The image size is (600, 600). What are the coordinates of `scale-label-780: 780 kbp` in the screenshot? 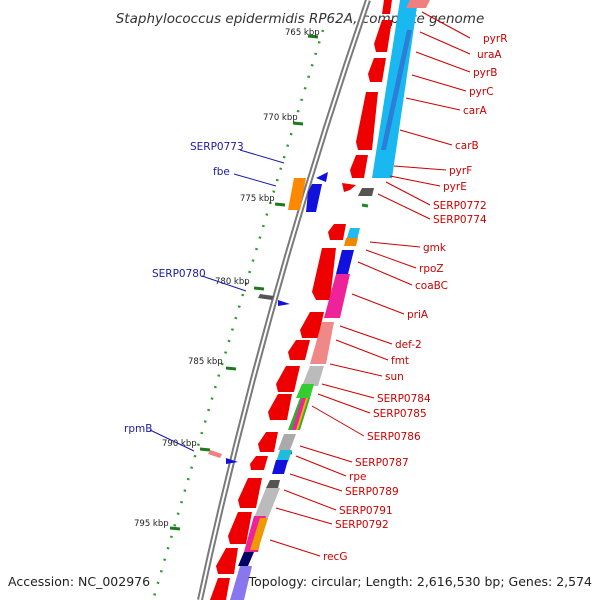 It's located at (232, 282).